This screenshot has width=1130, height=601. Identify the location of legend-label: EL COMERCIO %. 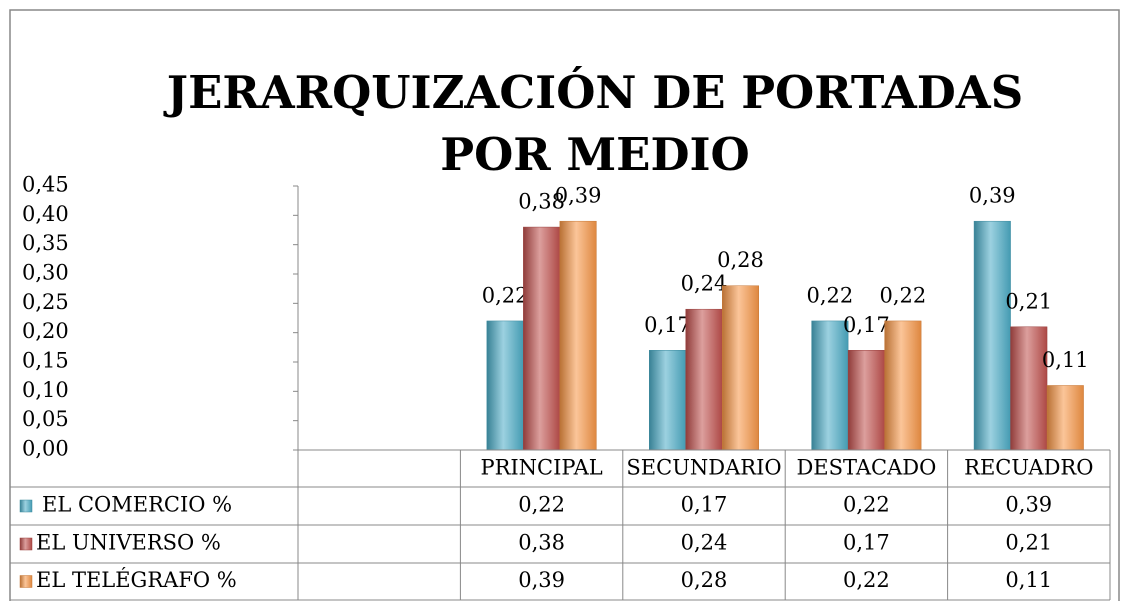
(137, 505).